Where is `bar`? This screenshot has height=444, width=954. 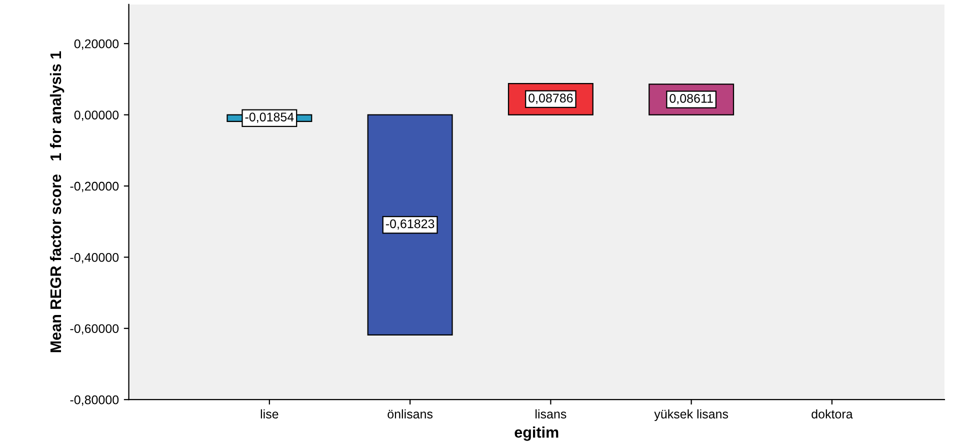
bar is located at coordinates (410, 225).